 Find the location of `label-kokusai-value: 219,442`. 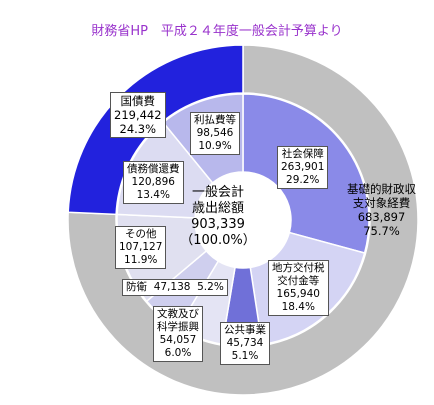

label-kokusai-value: 219,442 is located at coordinates (138, 115).